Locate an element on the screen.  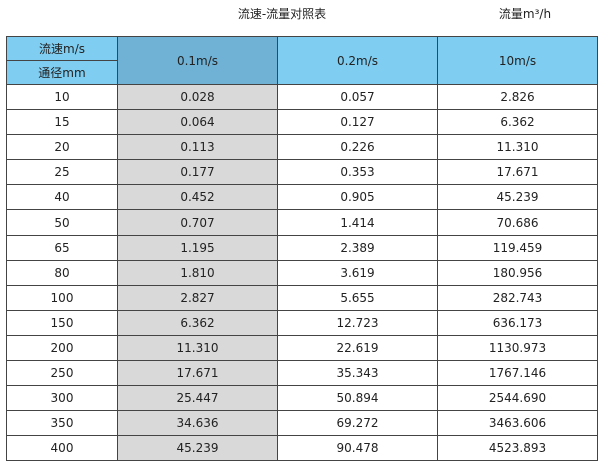
diameter-cell: 65 is located at coordinates (62, 247).